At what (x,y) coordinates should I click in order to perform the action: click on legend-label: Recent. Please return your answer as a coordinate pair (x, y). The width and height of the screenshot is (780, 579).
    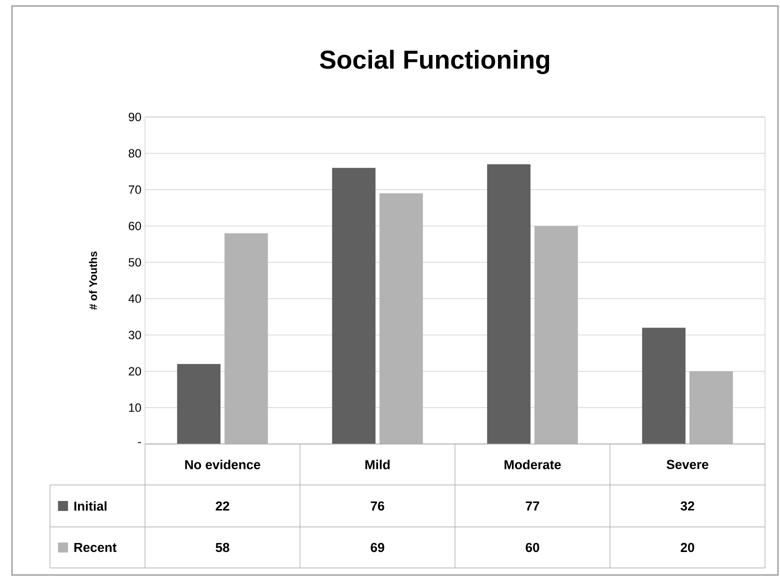
    Looking at the image, I should click on (95, 547).